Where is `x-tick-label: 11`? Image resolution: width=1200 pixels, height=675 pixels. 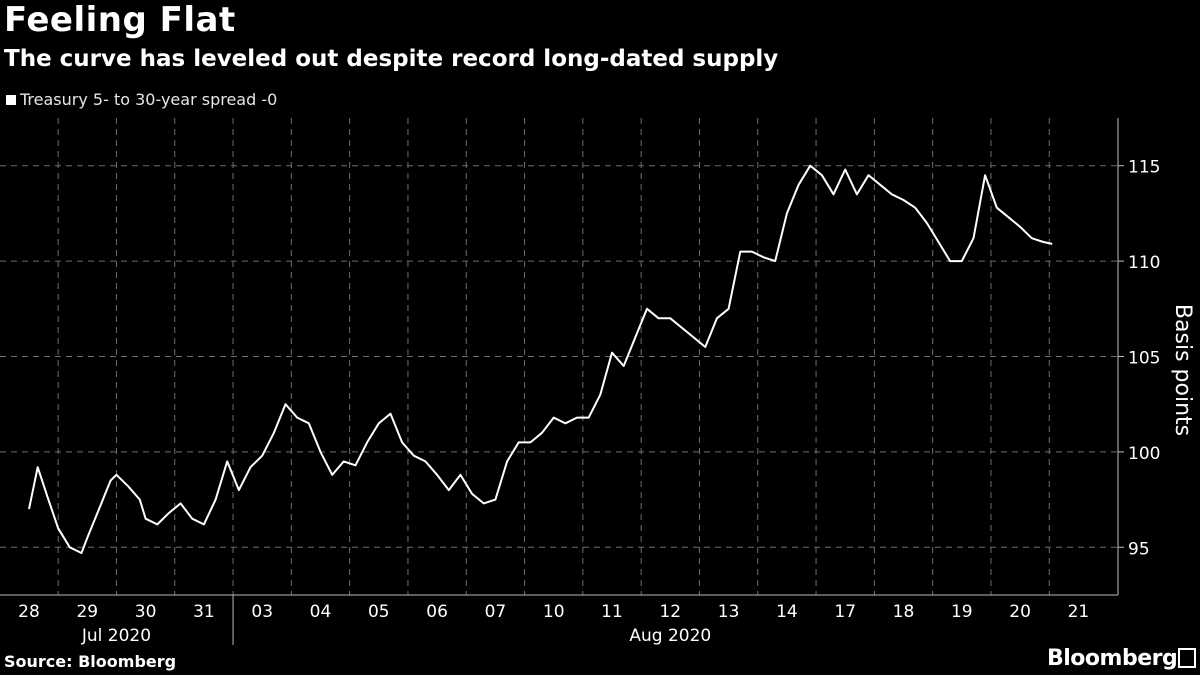 x-tick-label: 11 is located at coordinates (612, 612).